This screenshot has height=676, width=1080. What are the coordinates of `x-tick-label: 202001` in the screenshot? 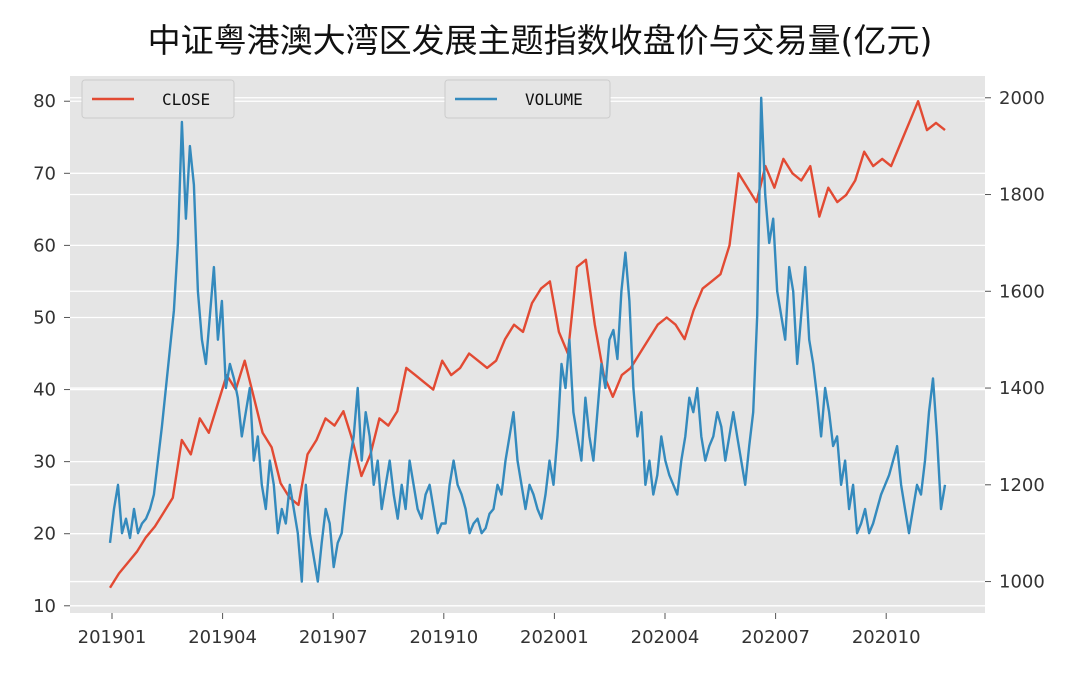 It's located at (554, 637).